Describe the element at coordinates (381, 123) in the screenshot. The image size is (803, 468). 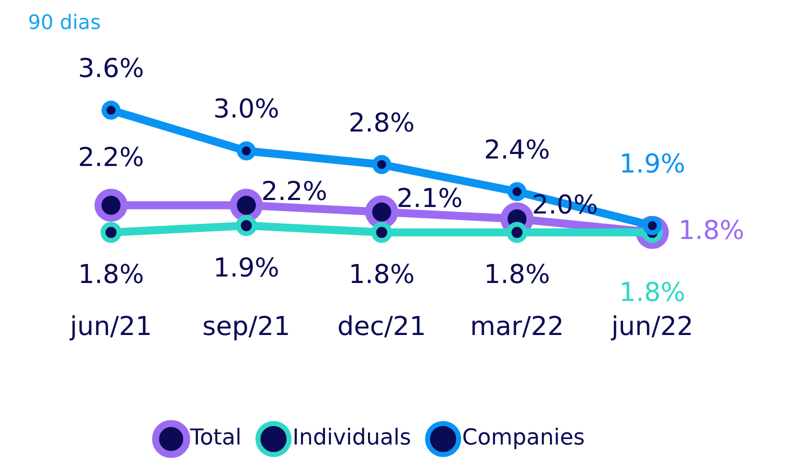
I see `data-label: 2.8%` at that location.